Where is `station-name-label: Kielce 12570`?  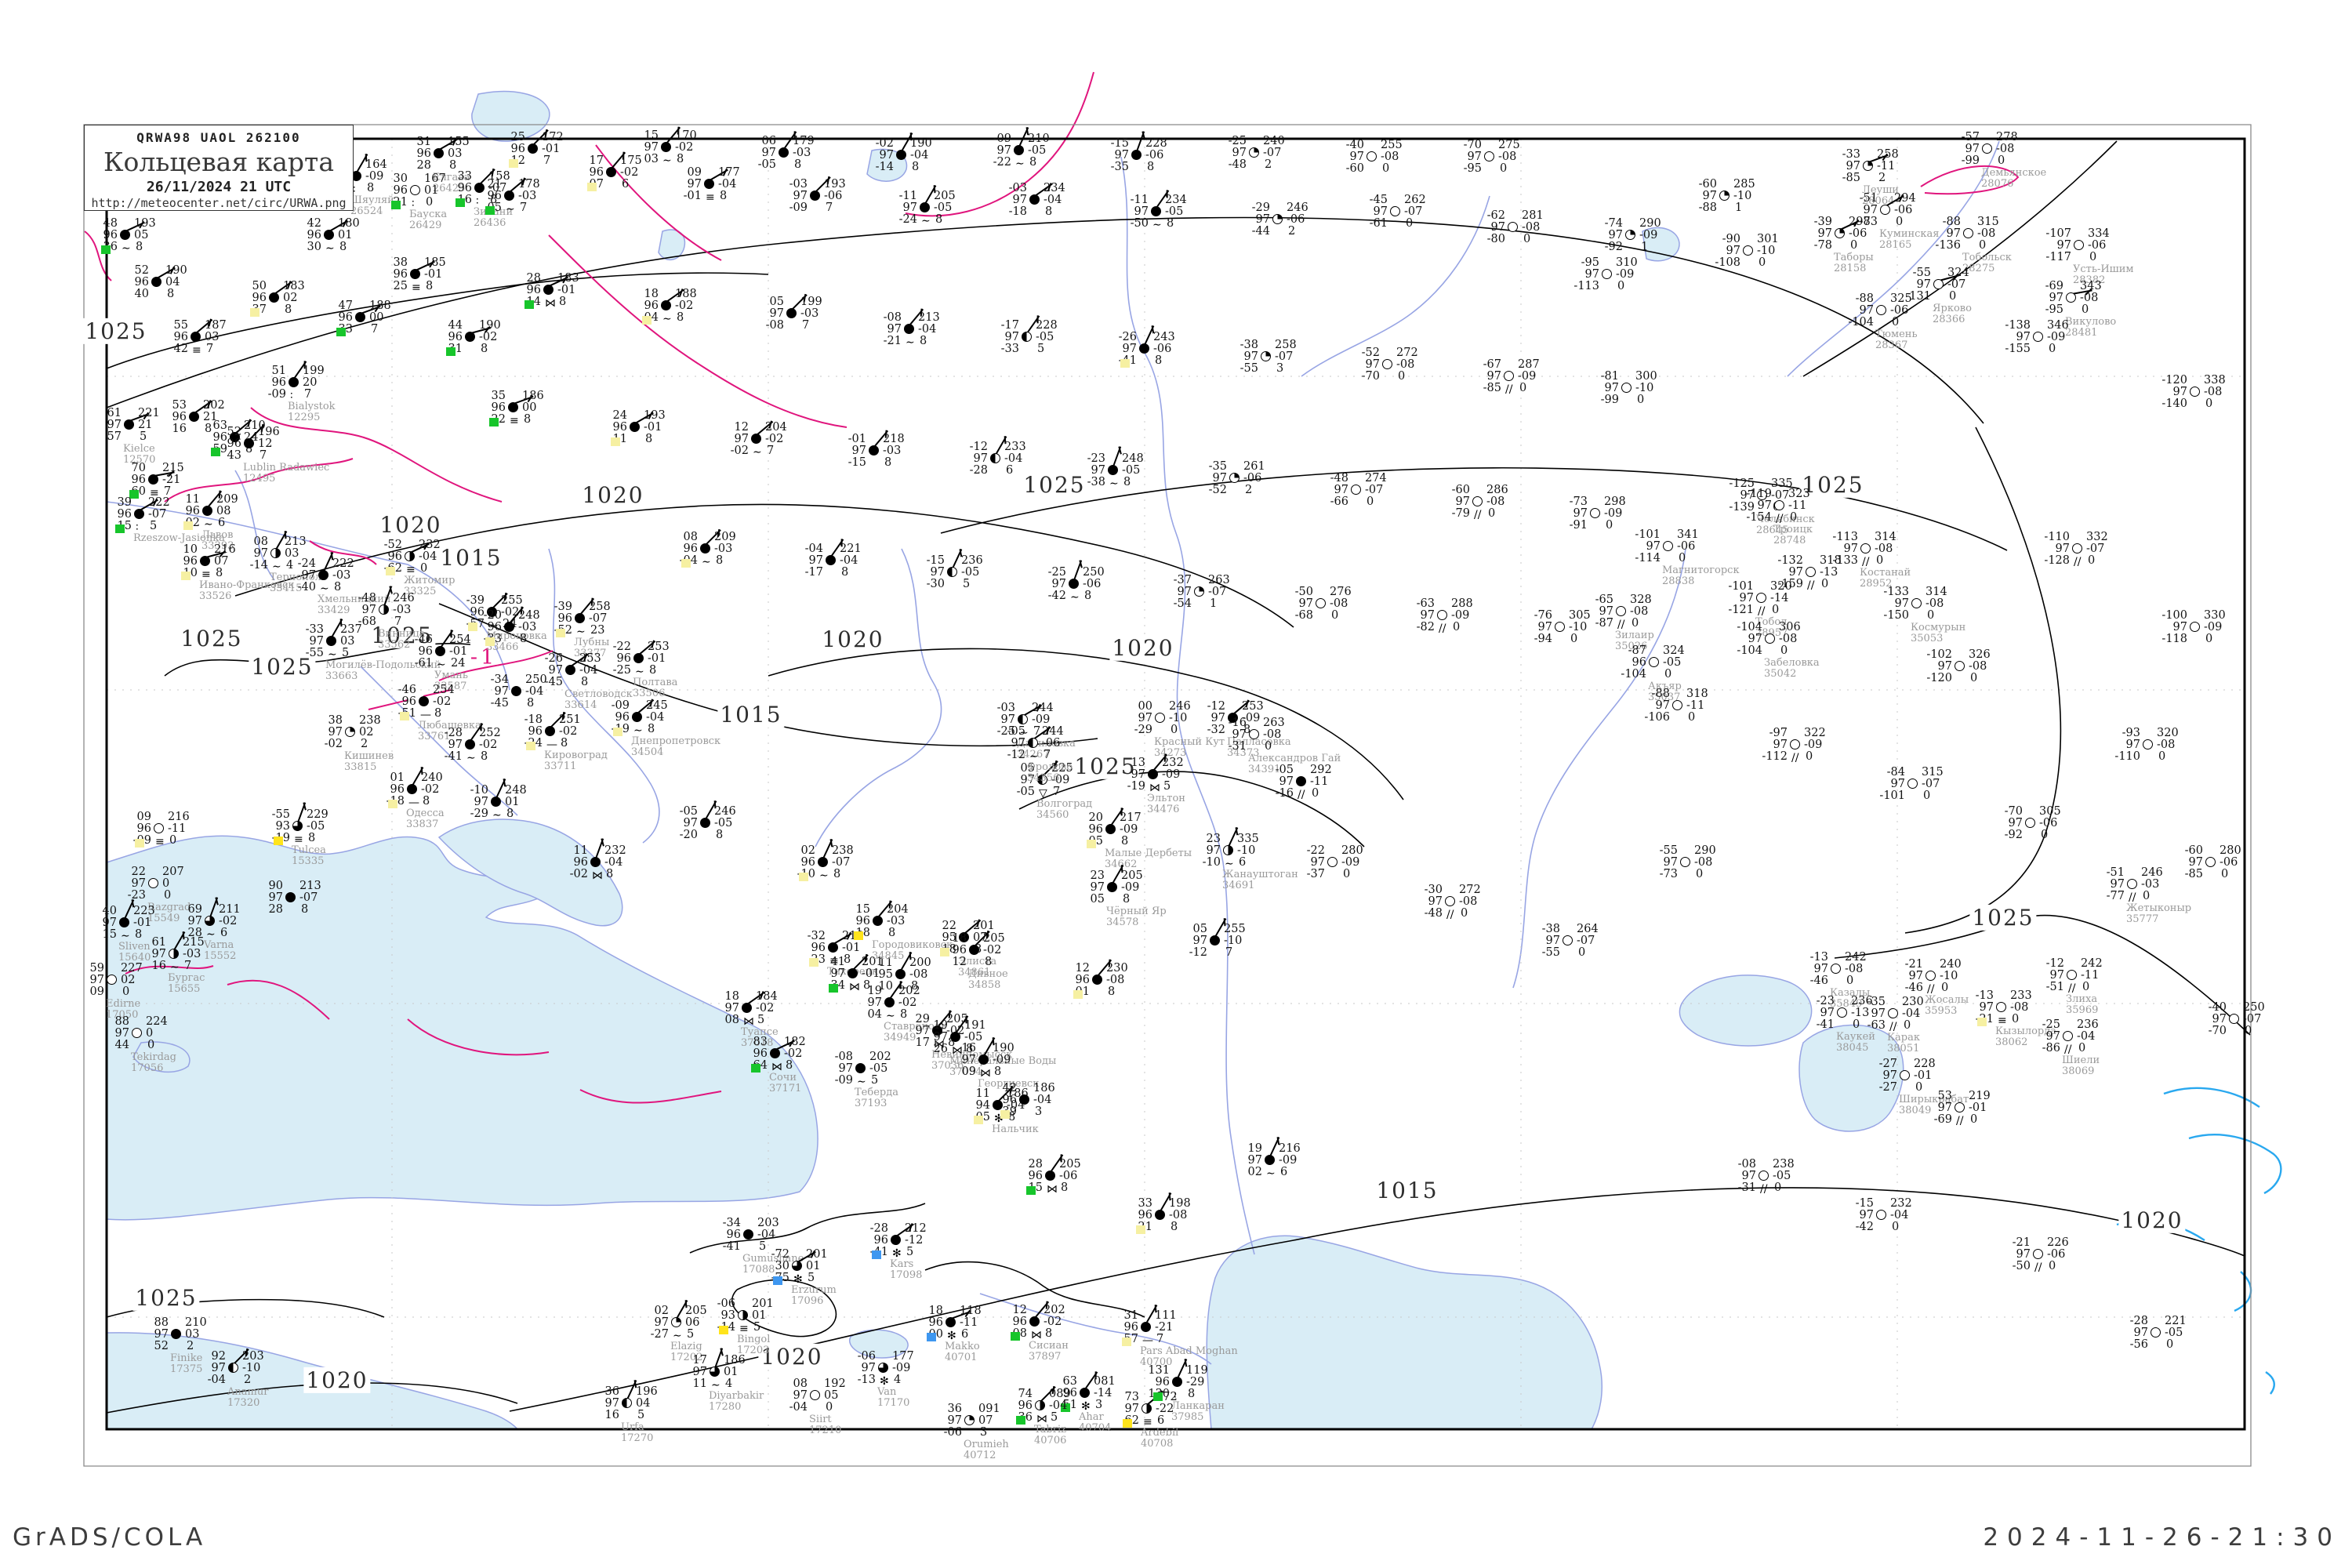 station-name-label: Kielce 12570 is located at coordinates (139, 454).